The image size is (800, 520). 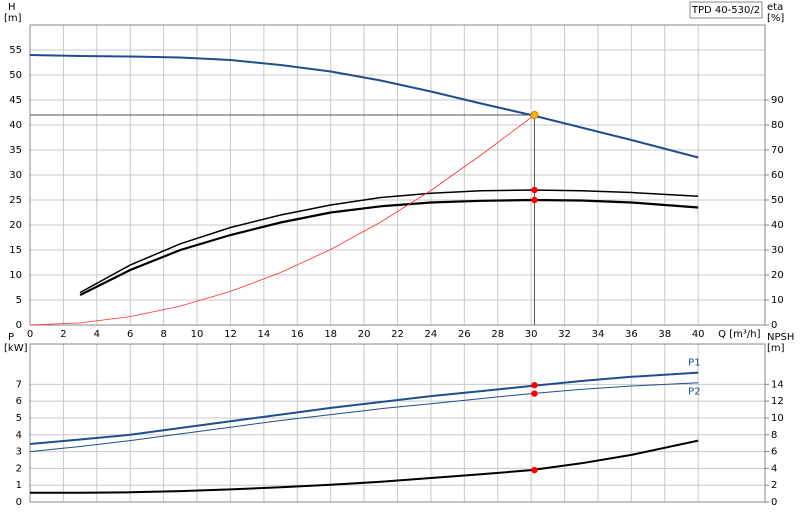 What do you see at coordinates (774, 452) in the screenshot?
I see `y2-tick-label: 6` at bounding box center [774, 452].